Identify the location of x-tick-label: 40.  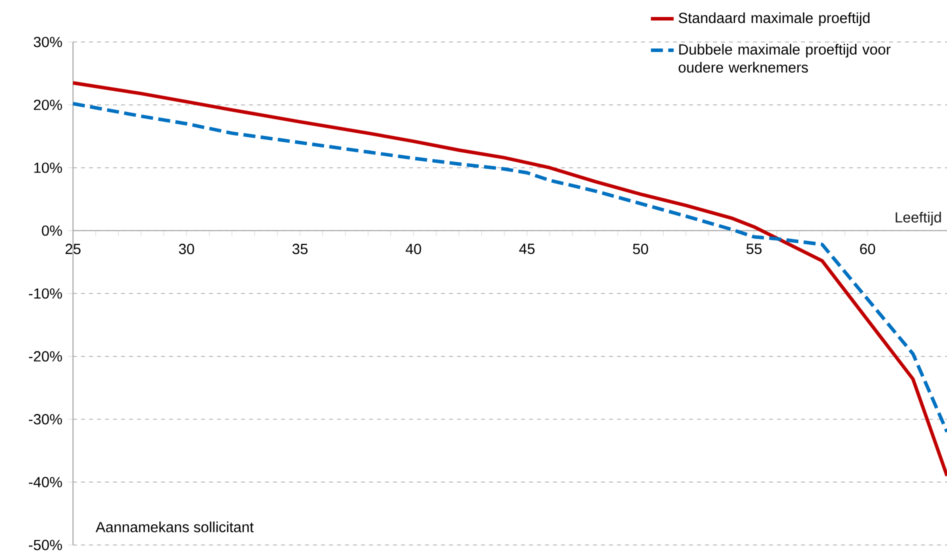
(414, 249).